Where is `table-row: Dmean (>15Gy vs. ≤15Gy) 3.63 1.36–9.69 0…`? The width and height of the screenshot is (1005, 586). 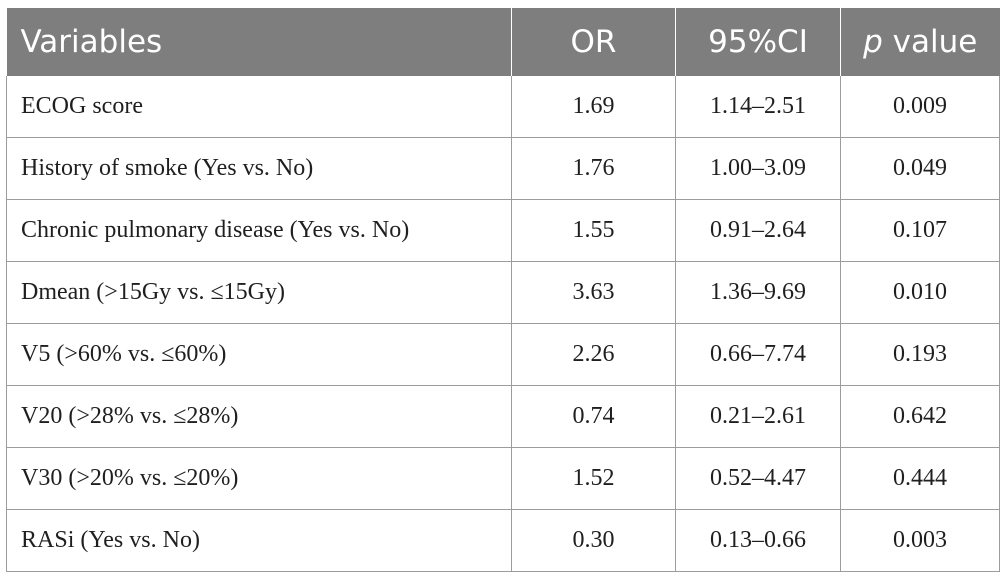 table-row: Dmean (>15Gy vs. ≤15Gy) 3.63 1.36–9.69 0… is located at coordinates (503, 292).